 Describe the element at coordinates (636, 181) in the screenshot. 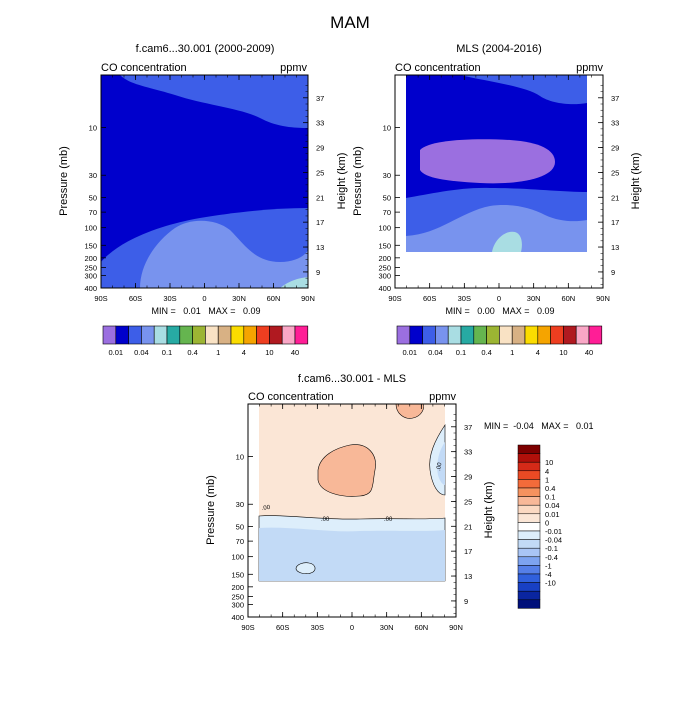

I see `panel-mls-y2label: Height (km)` at that location.